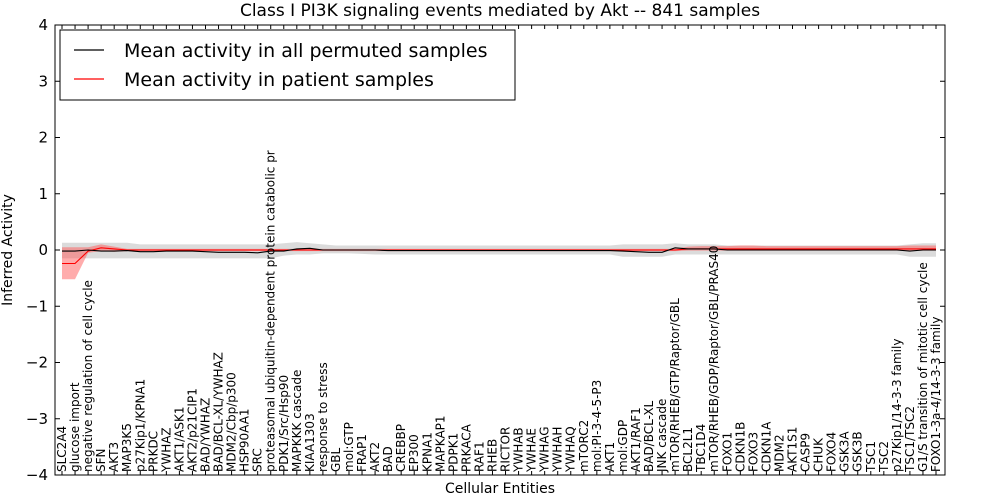 The width and height of the screenshot is (1000, 500). Describe the element at coordinates (688, 449) in the screenshot. I see `x-tick-label: BCL2L1` at that location.